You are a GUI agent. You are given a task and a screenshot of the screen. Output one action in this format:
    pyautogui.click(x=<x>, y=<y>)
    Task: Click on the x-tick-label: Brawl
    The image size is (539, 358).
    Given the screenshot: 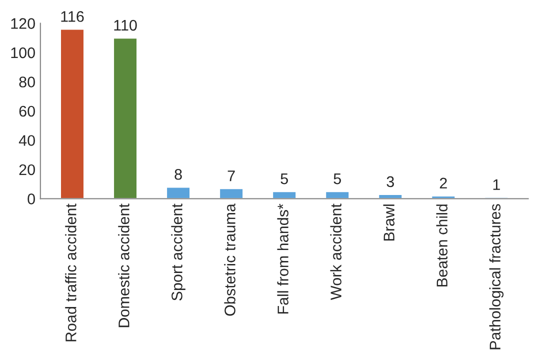 What is the action you would take?
    pyautogui.click(x=388, y=222)
    